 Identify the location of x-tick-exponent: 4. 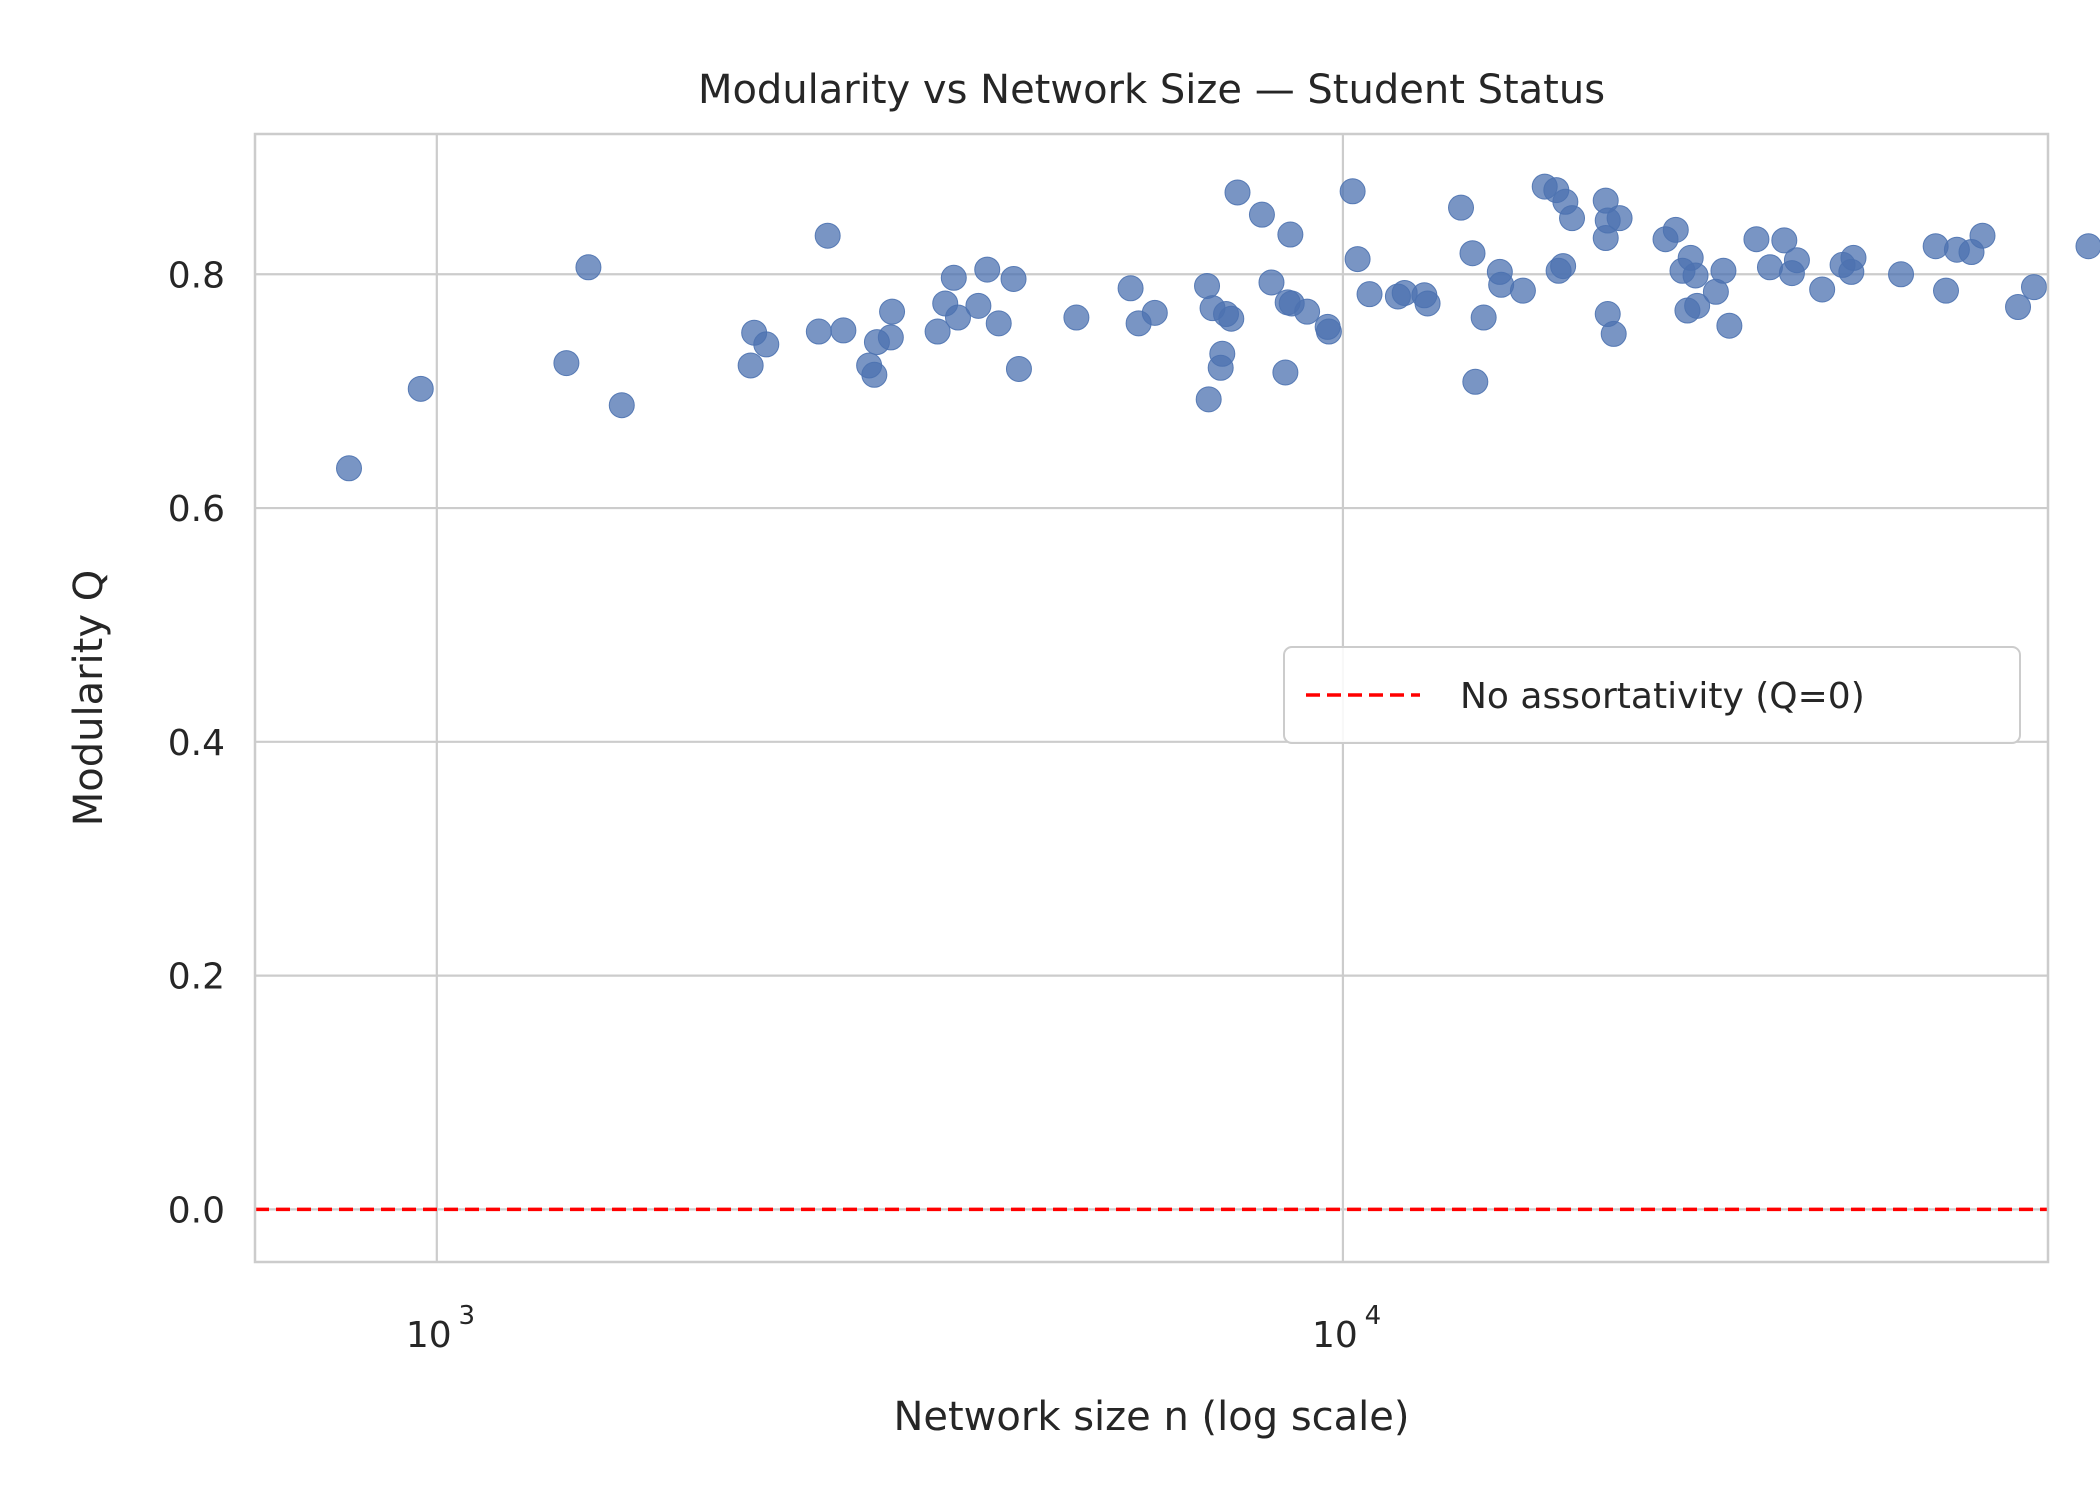
(1373, 1316).